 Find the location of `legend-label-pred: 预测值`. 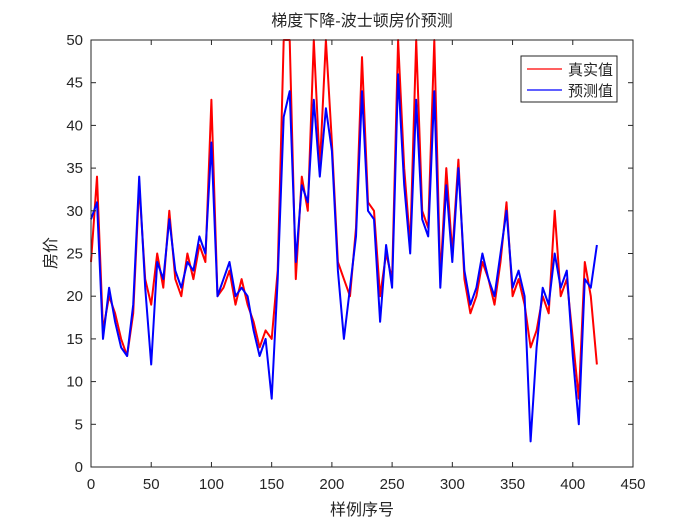

legend-label-pred: 预测值 is located at coordinates (590, 91).